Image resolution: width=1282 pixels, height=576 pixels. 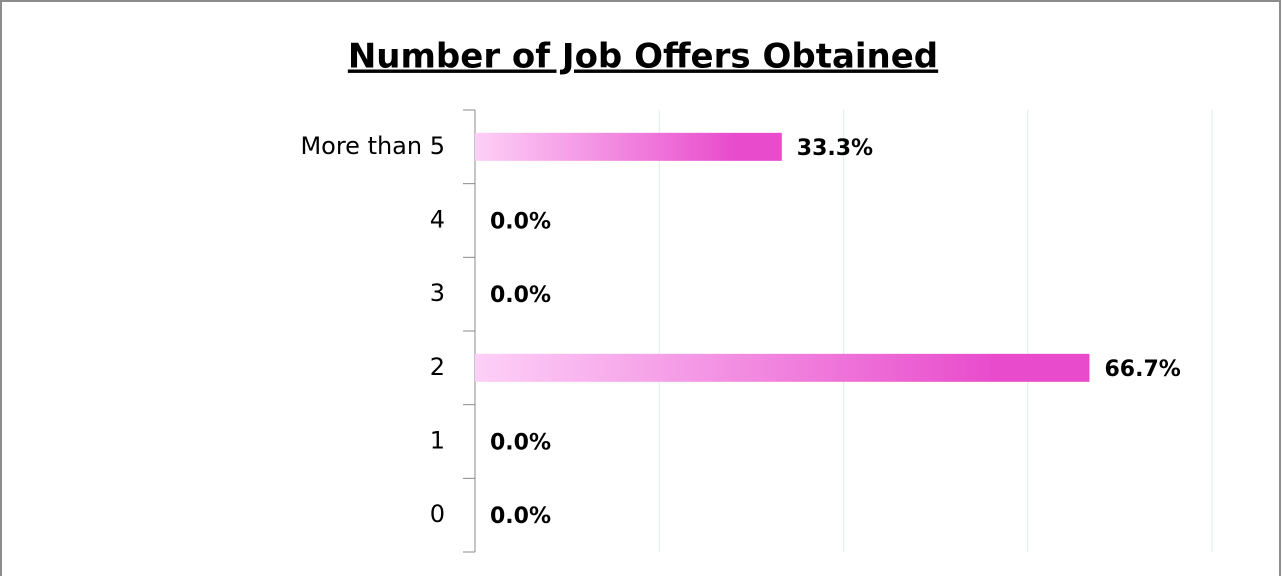 I want to click on y-tick-label: More than 5, so click(x=372, y=146).